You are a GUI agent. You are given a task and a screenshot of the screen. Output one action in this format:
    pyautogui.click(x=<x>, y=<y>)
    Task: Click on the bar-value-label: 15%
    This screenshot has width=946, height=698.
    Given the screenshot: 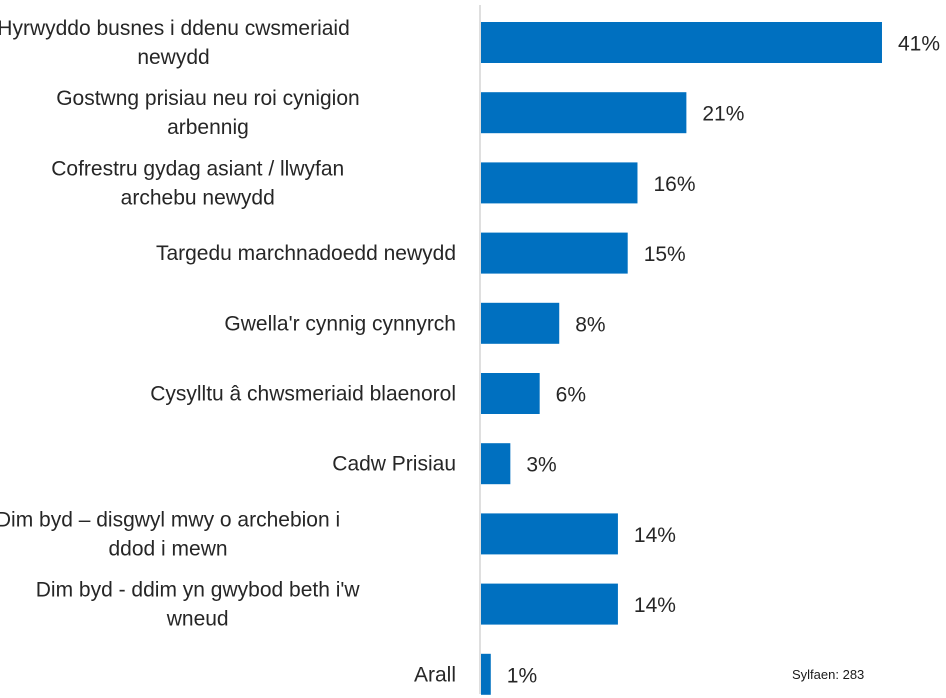 What is the action you would take?
    pyautogui.click(x=665, y=254)
    